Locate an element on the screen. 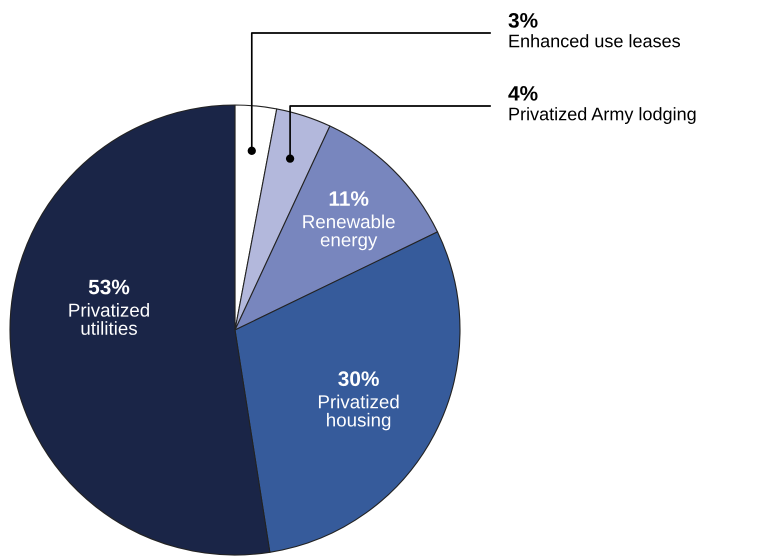 This screenshot has height=559, width=758. data-label: 53% is located at coordinates (109, 287).